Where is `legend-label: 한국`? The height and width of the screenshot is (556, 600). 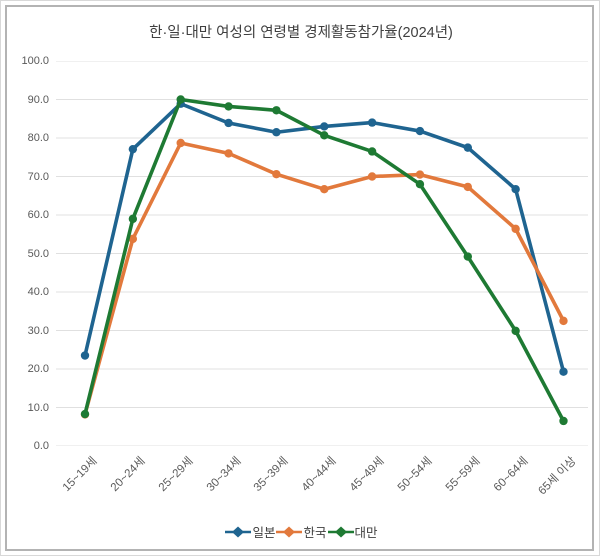
legend-label: 한국 is located at coordinates (315, 533).